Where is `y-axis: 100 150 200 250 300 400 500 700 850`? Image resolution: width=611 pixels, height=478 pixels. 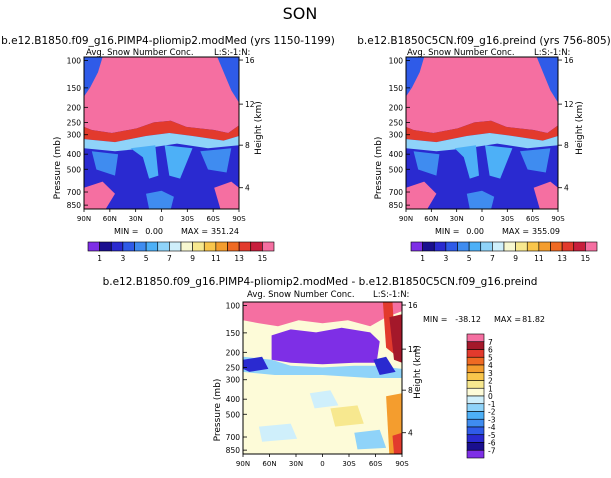 y-axis: 100 150 200 250 300 400 500 700 850 is located at coordinates (236, 378).